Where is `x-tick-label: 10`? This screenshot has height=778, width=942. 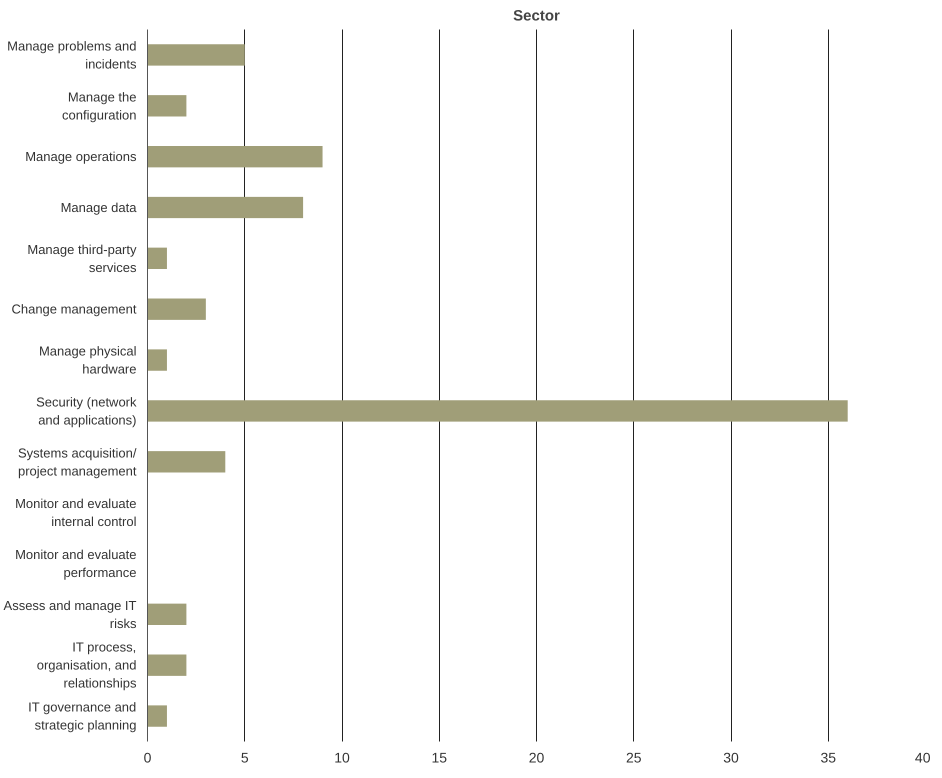
x-tick-label: 10 is located at coordinates (342, 758).